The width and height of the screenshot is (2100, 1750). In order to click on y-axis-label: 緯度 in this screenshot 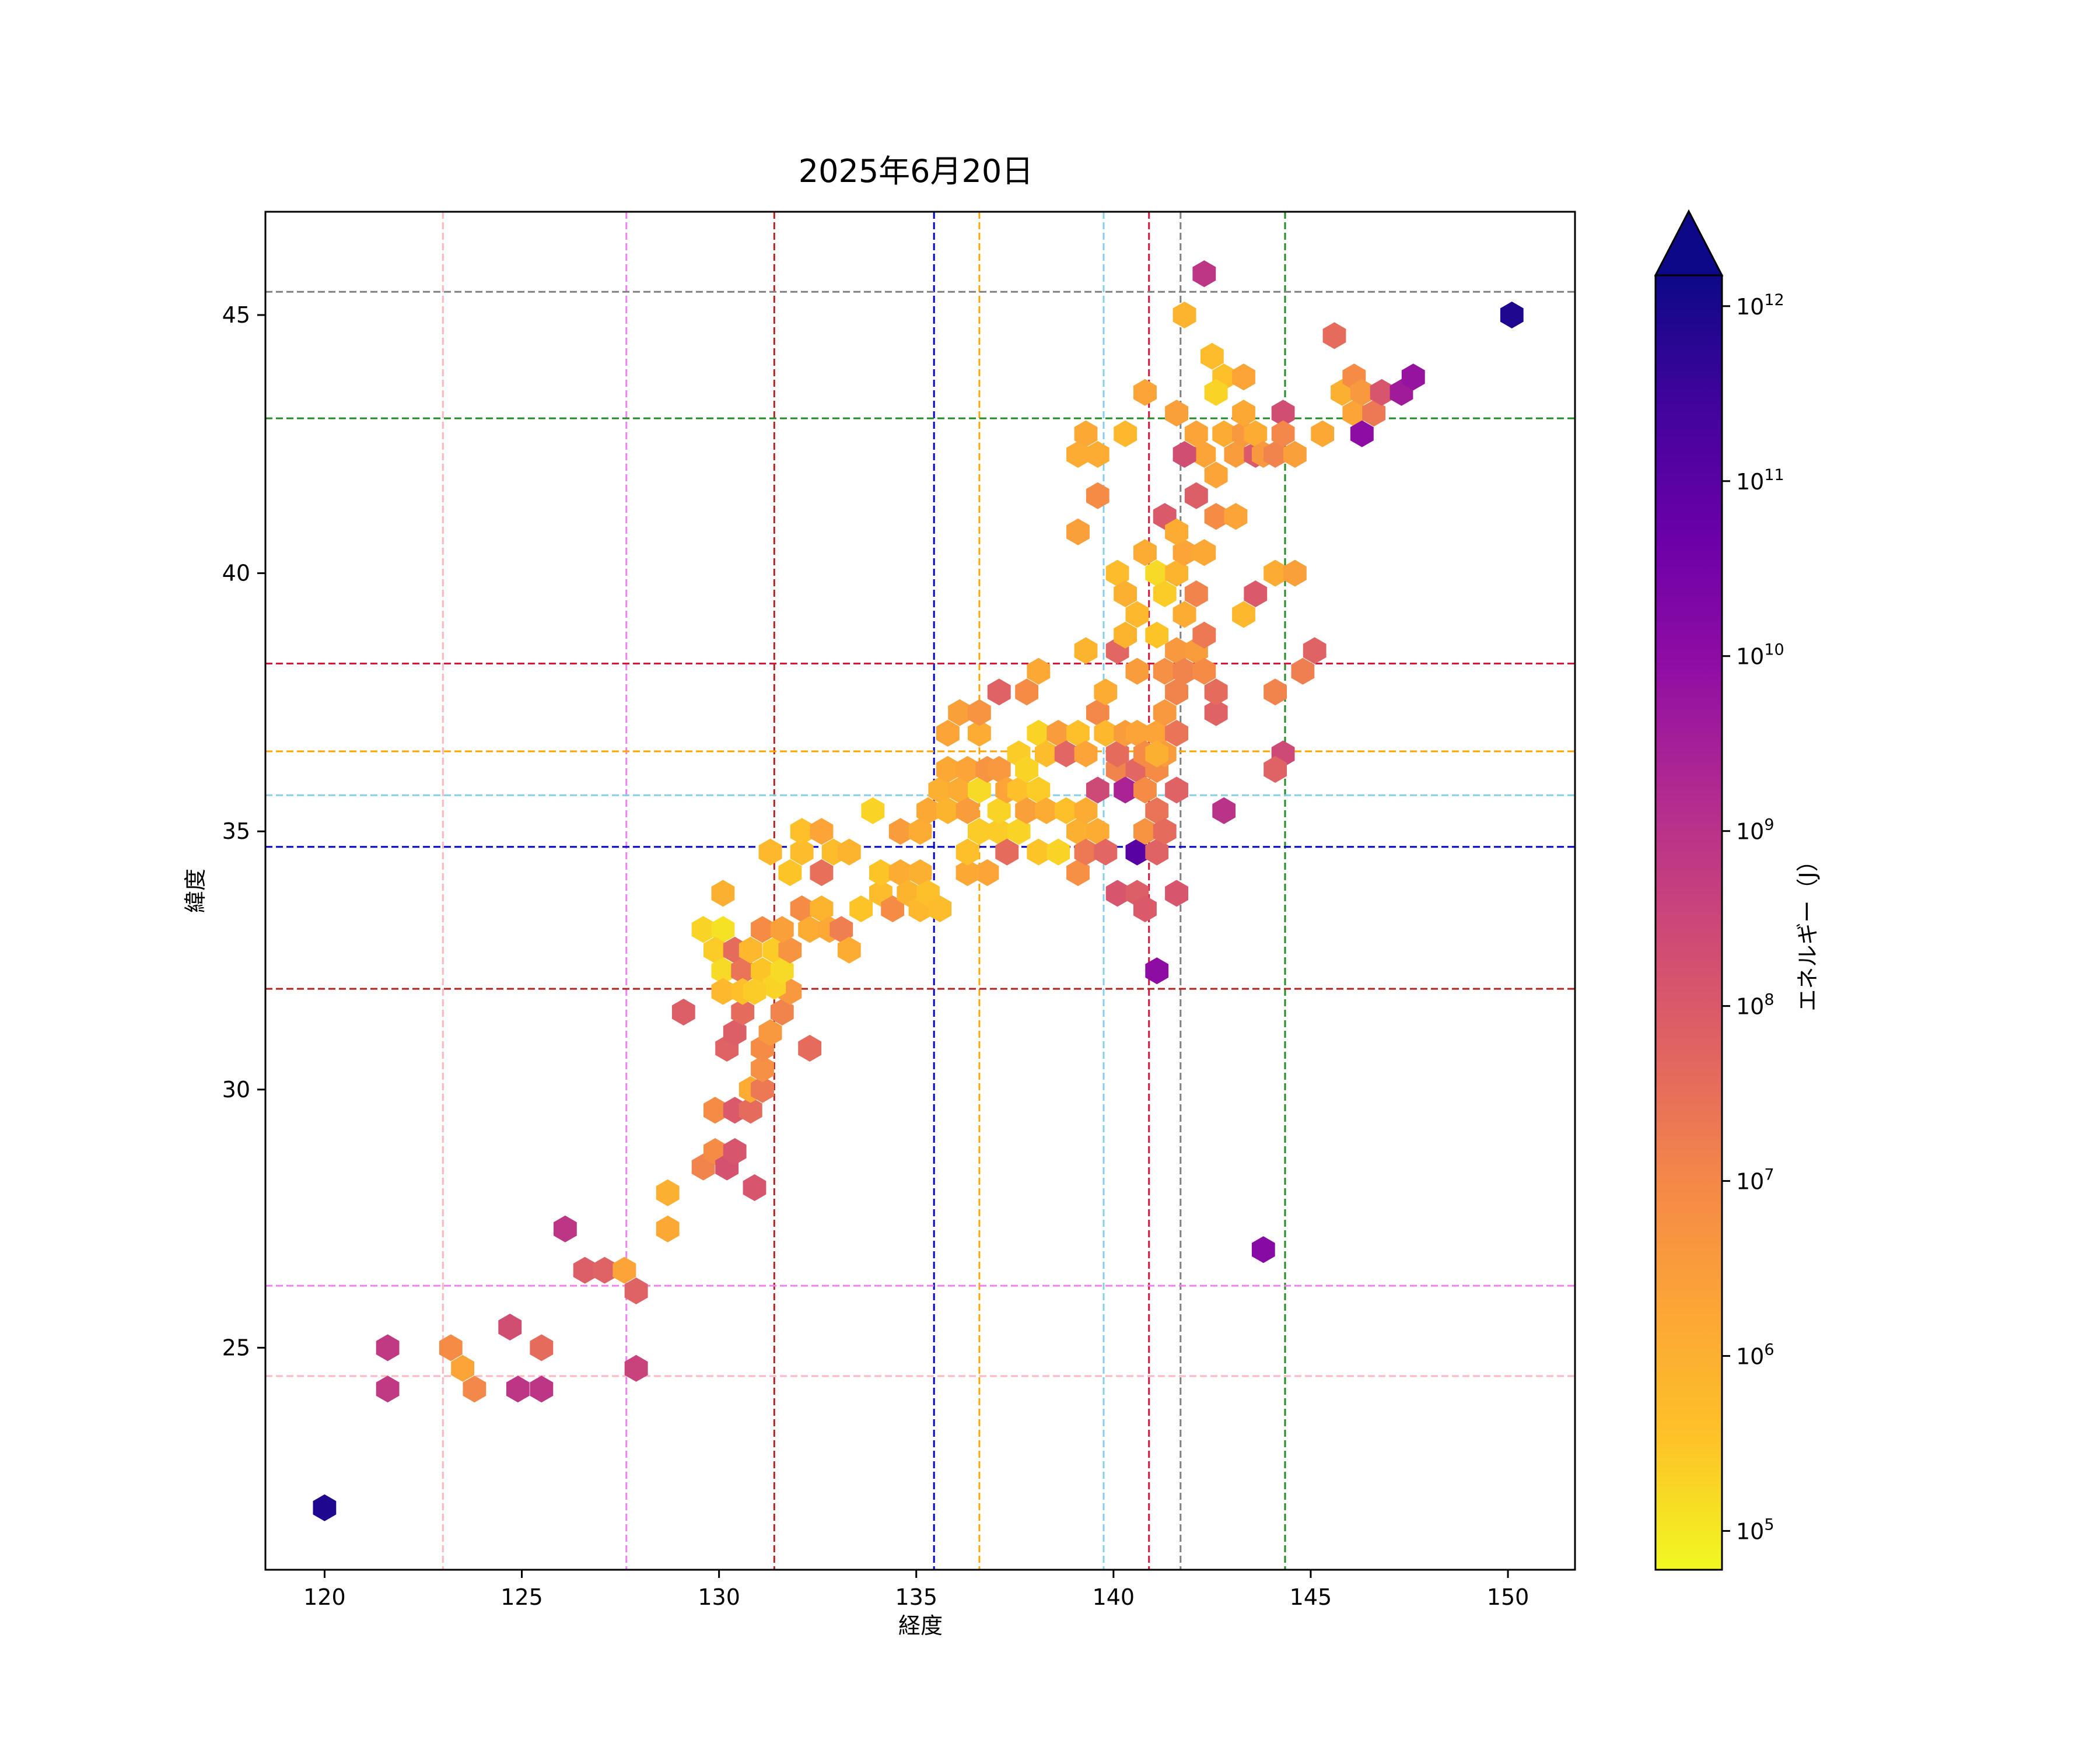, I will do `click(195, 891)`.